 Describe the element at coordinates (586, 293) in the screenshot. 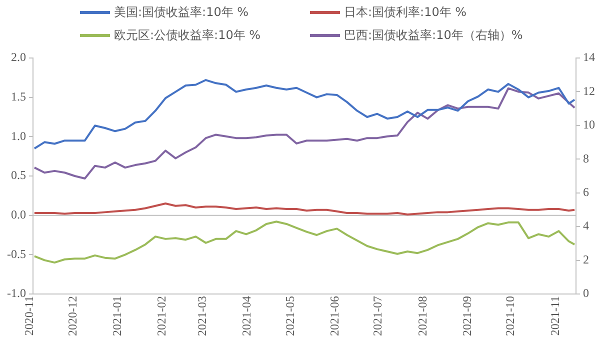

I see `y2-tick-label: 0` at that location.